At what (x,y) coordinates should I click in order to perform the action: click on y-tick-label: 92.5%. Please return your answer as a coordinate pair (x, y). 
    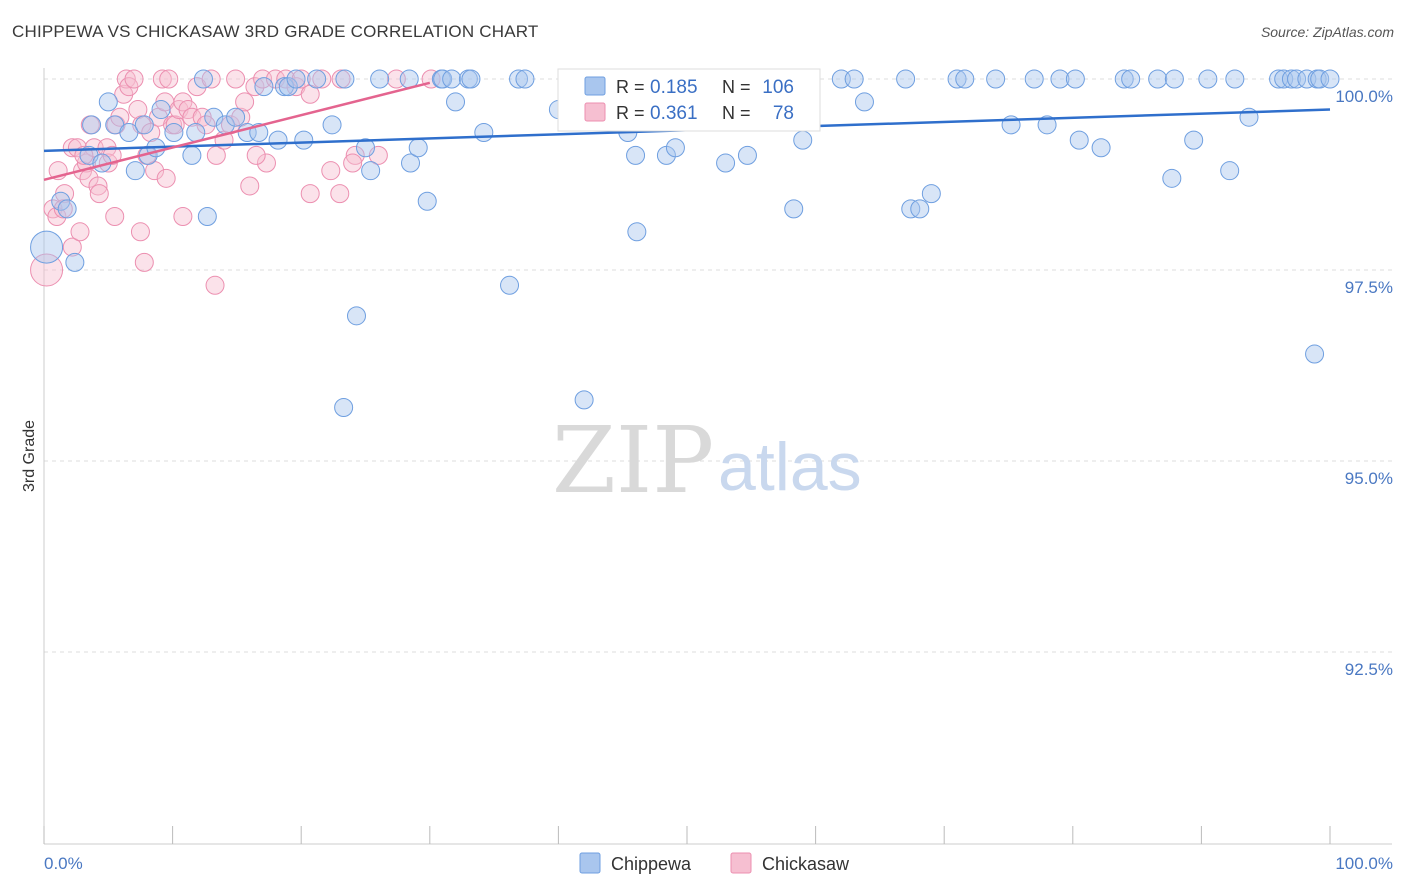
    Looking at the image, I should click on (1369, 669).